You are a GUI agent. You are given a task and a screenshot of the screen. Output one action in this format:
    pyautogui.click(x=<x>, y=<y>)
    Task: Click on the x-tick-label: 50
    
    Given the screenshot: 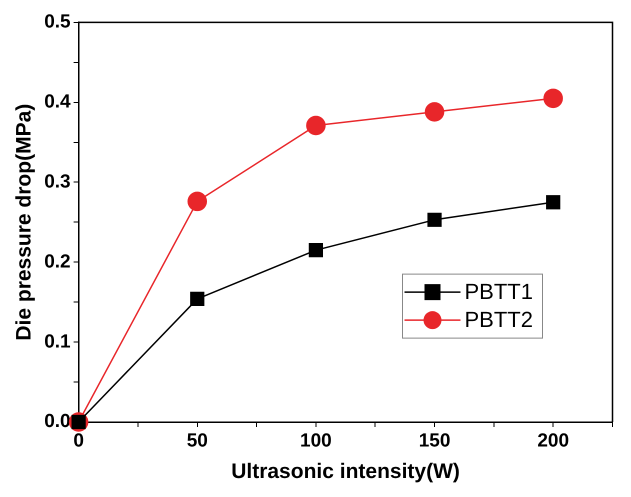 What is the action you would take?
    pyautogui.click(x=197, y=441)
    